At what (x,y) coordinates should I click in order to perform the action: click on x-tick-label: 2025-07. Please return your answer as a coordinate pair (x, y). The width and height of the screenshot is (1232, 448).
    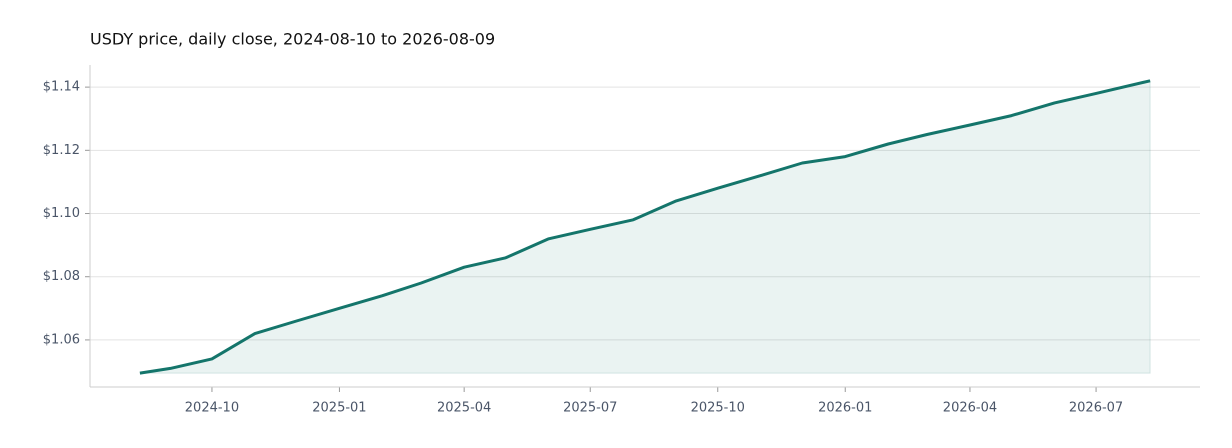
    Looking at the image, I should click on (590, 408).